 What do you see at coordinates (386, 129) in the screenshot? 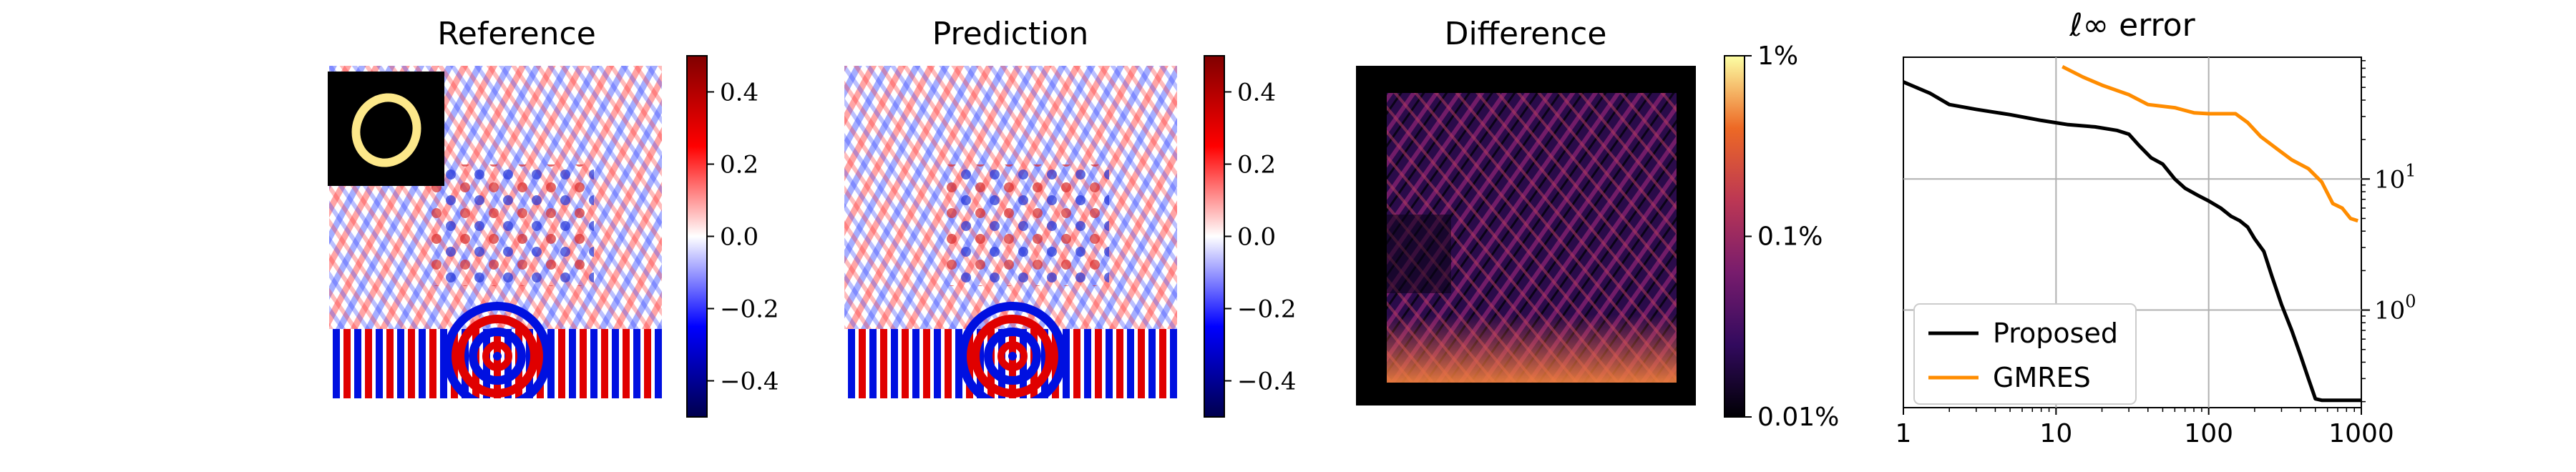
I see `reference-inset` at bounding box center [386, 129].